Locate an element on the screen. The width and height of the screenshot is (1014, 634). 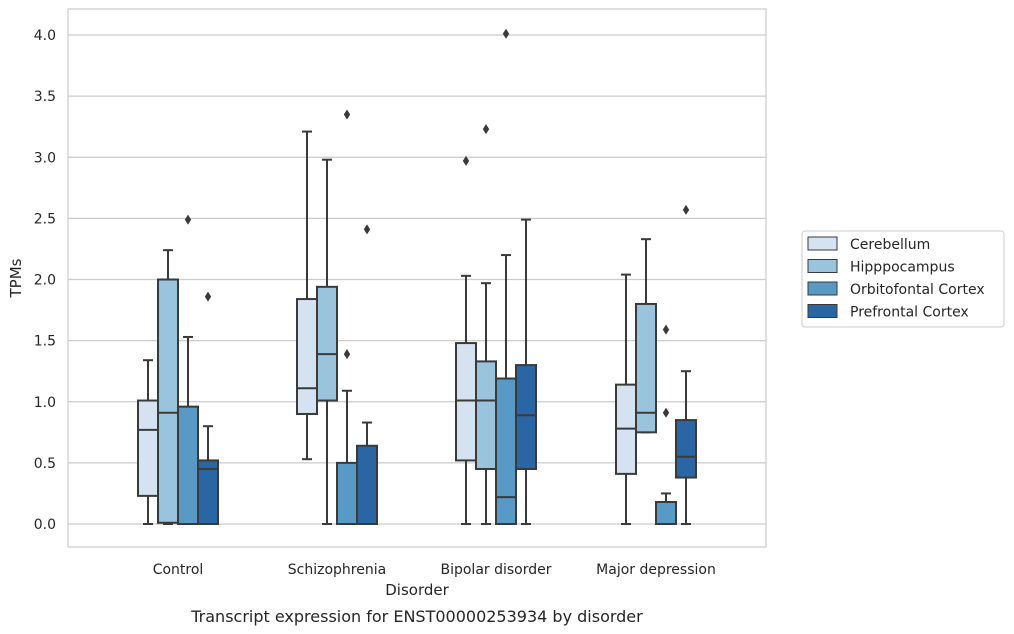
x-tick-label: Bipolar disorder is located at coordinates (495, 570).